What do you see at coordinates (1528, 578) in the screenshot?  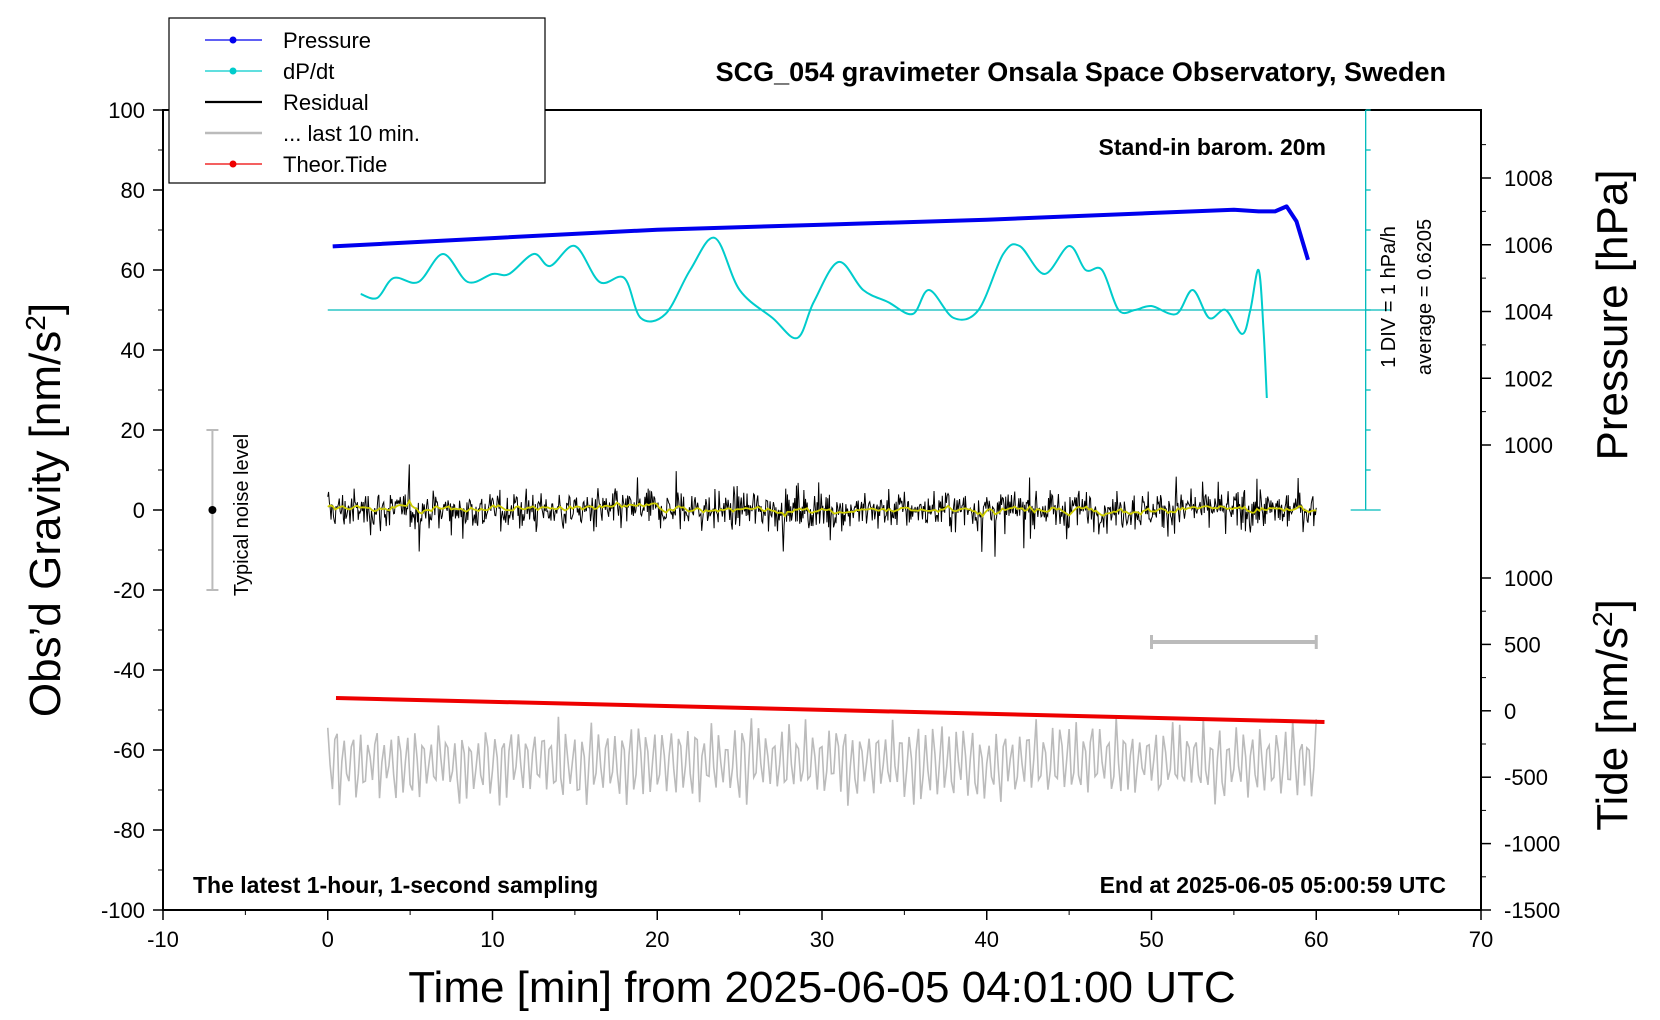 I see `tide-tick-label: 1000` at bounding box center [1528, 578].